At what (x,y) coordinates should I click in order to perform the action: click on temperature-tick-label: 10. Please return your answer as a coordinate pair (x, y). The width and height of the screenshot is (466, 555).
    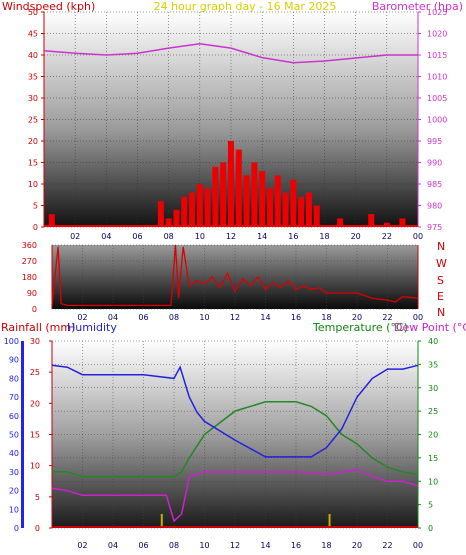
    Looking at the image, I should click on (433, 481).